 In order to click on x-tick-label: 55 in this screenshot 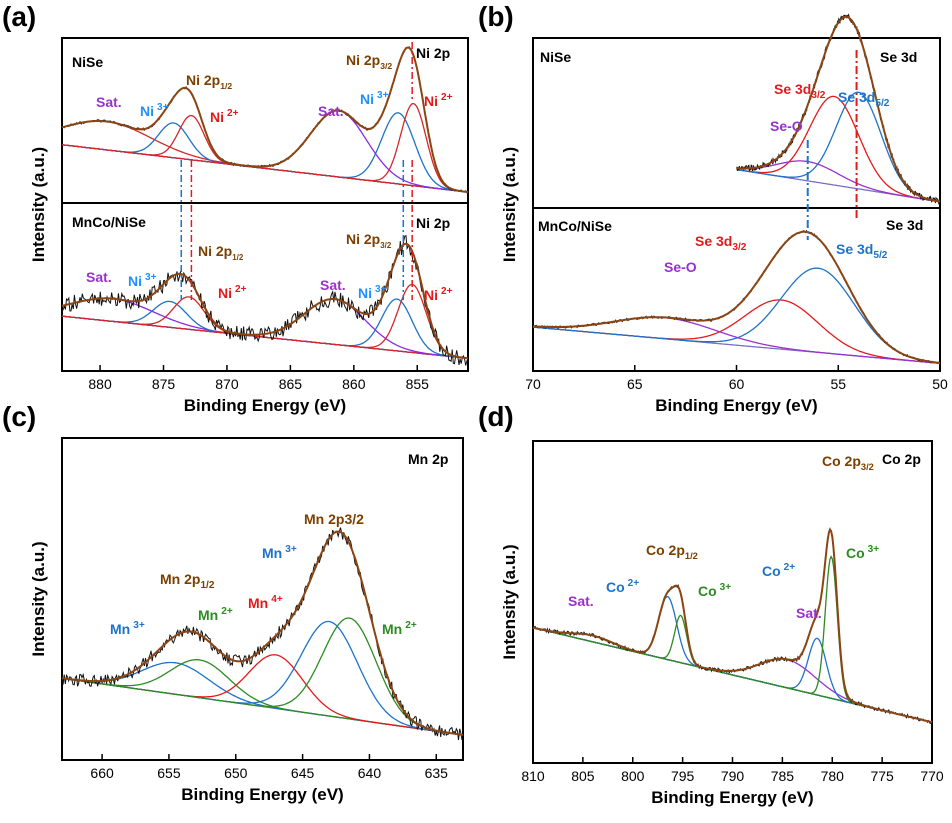, I will do `click(838, 384)`.